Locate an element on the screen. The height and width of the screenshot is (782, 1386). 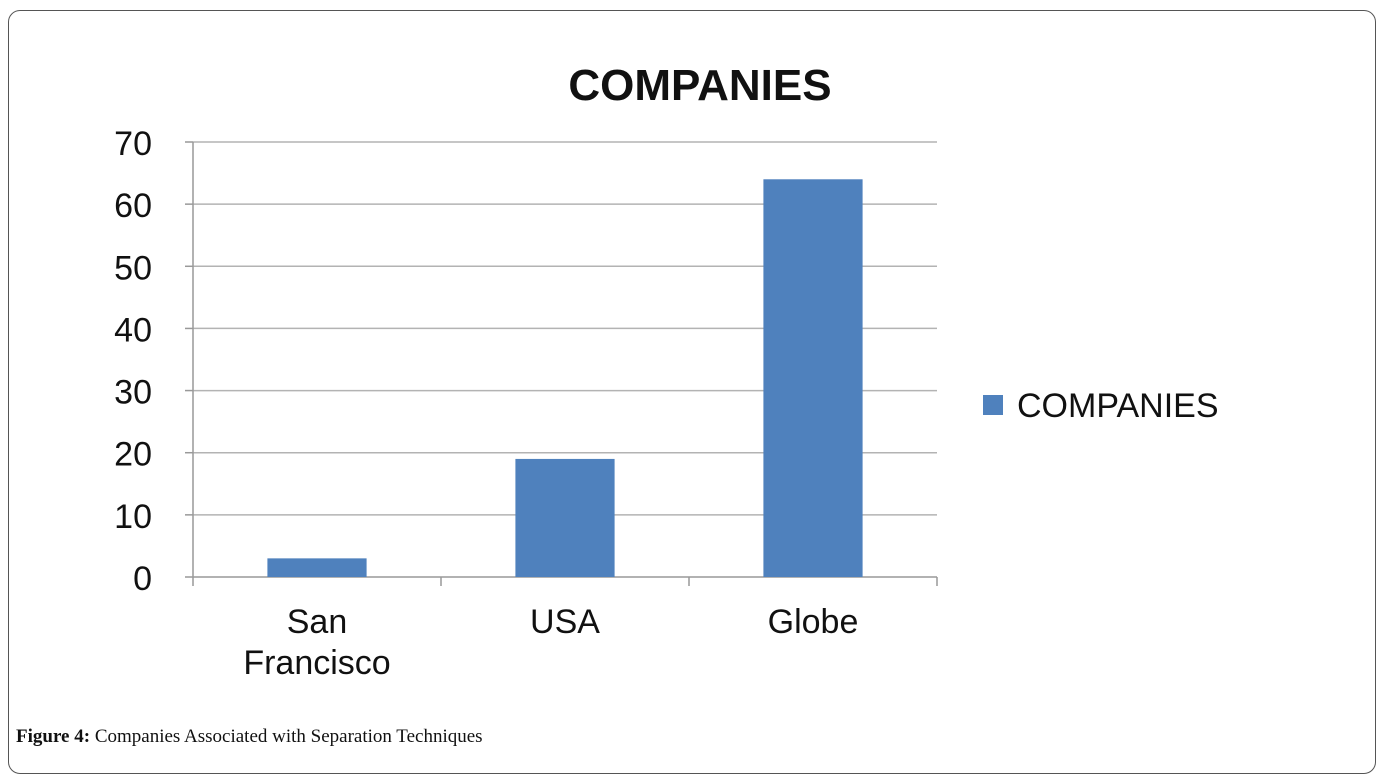
x-tick-label: San Francisco is located at coordinates (316, 642).